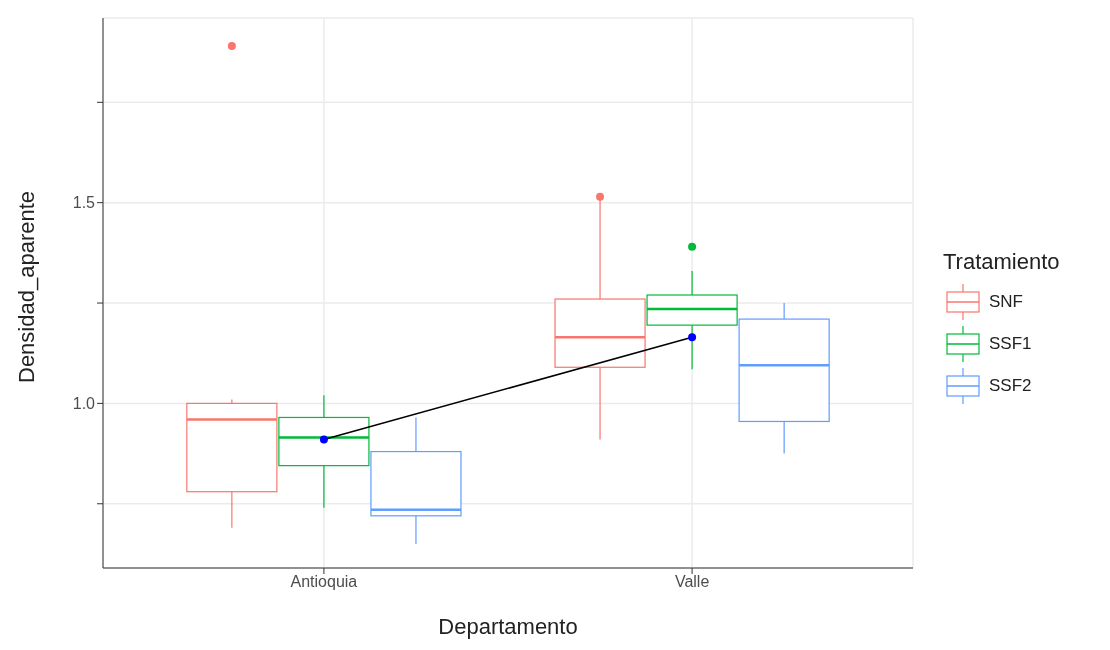 The height and width of the screenshot is (650, 1110). I want to click on x-tick-label: Antioquia, so click(324, 582).